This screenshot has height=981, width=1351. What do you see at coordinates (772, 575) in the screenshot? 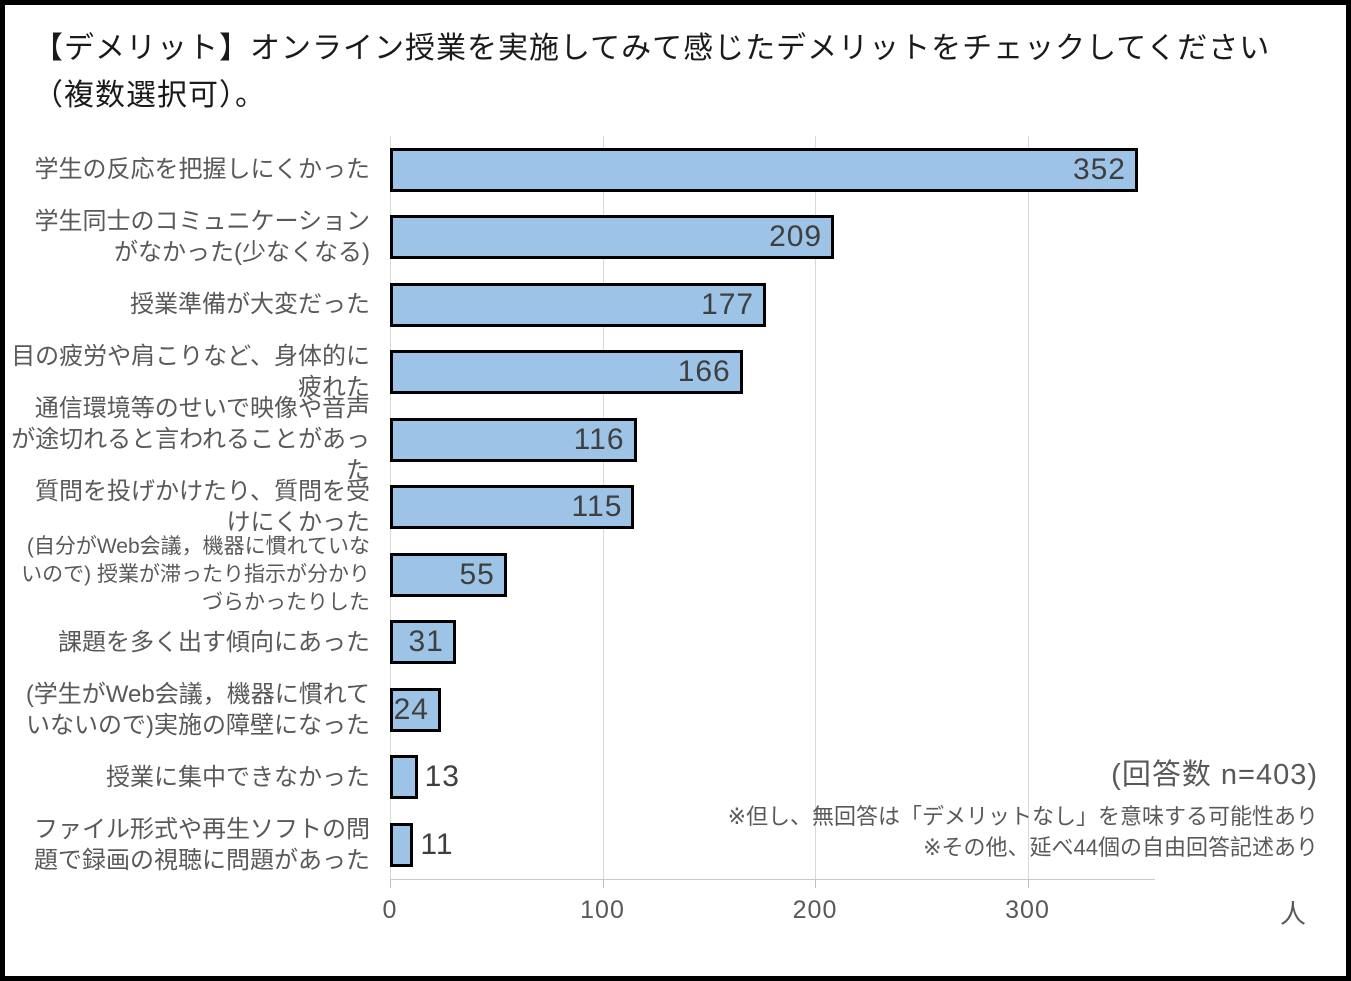
I see `bar-row: 55` at bounding box center [772, 575].